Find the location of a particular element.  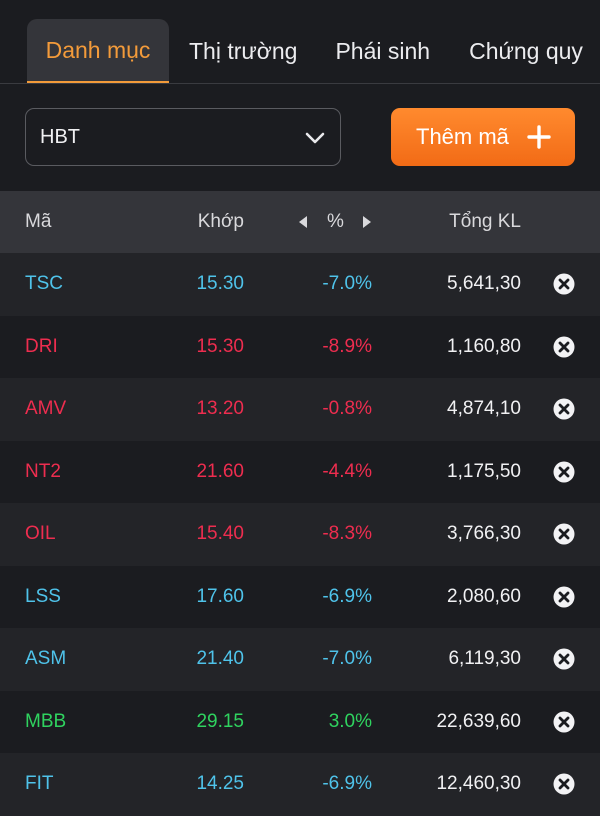

table-row: TSC 15.30 -7.0% 5,641,30 is located at coordinates (300, 284).